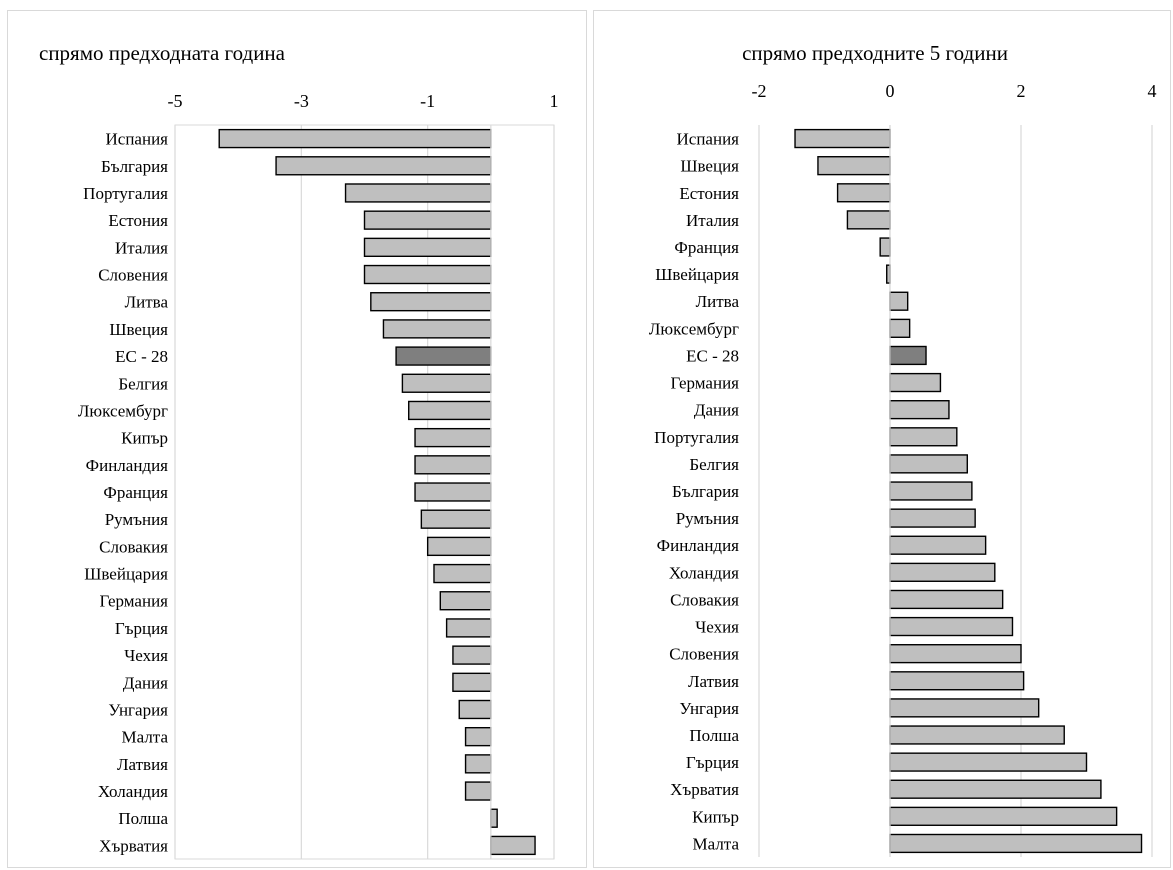 Image resolution: width=1173 pixels, height=870 pixels. I want to click on category-label: Белгия, so click(714, 464).